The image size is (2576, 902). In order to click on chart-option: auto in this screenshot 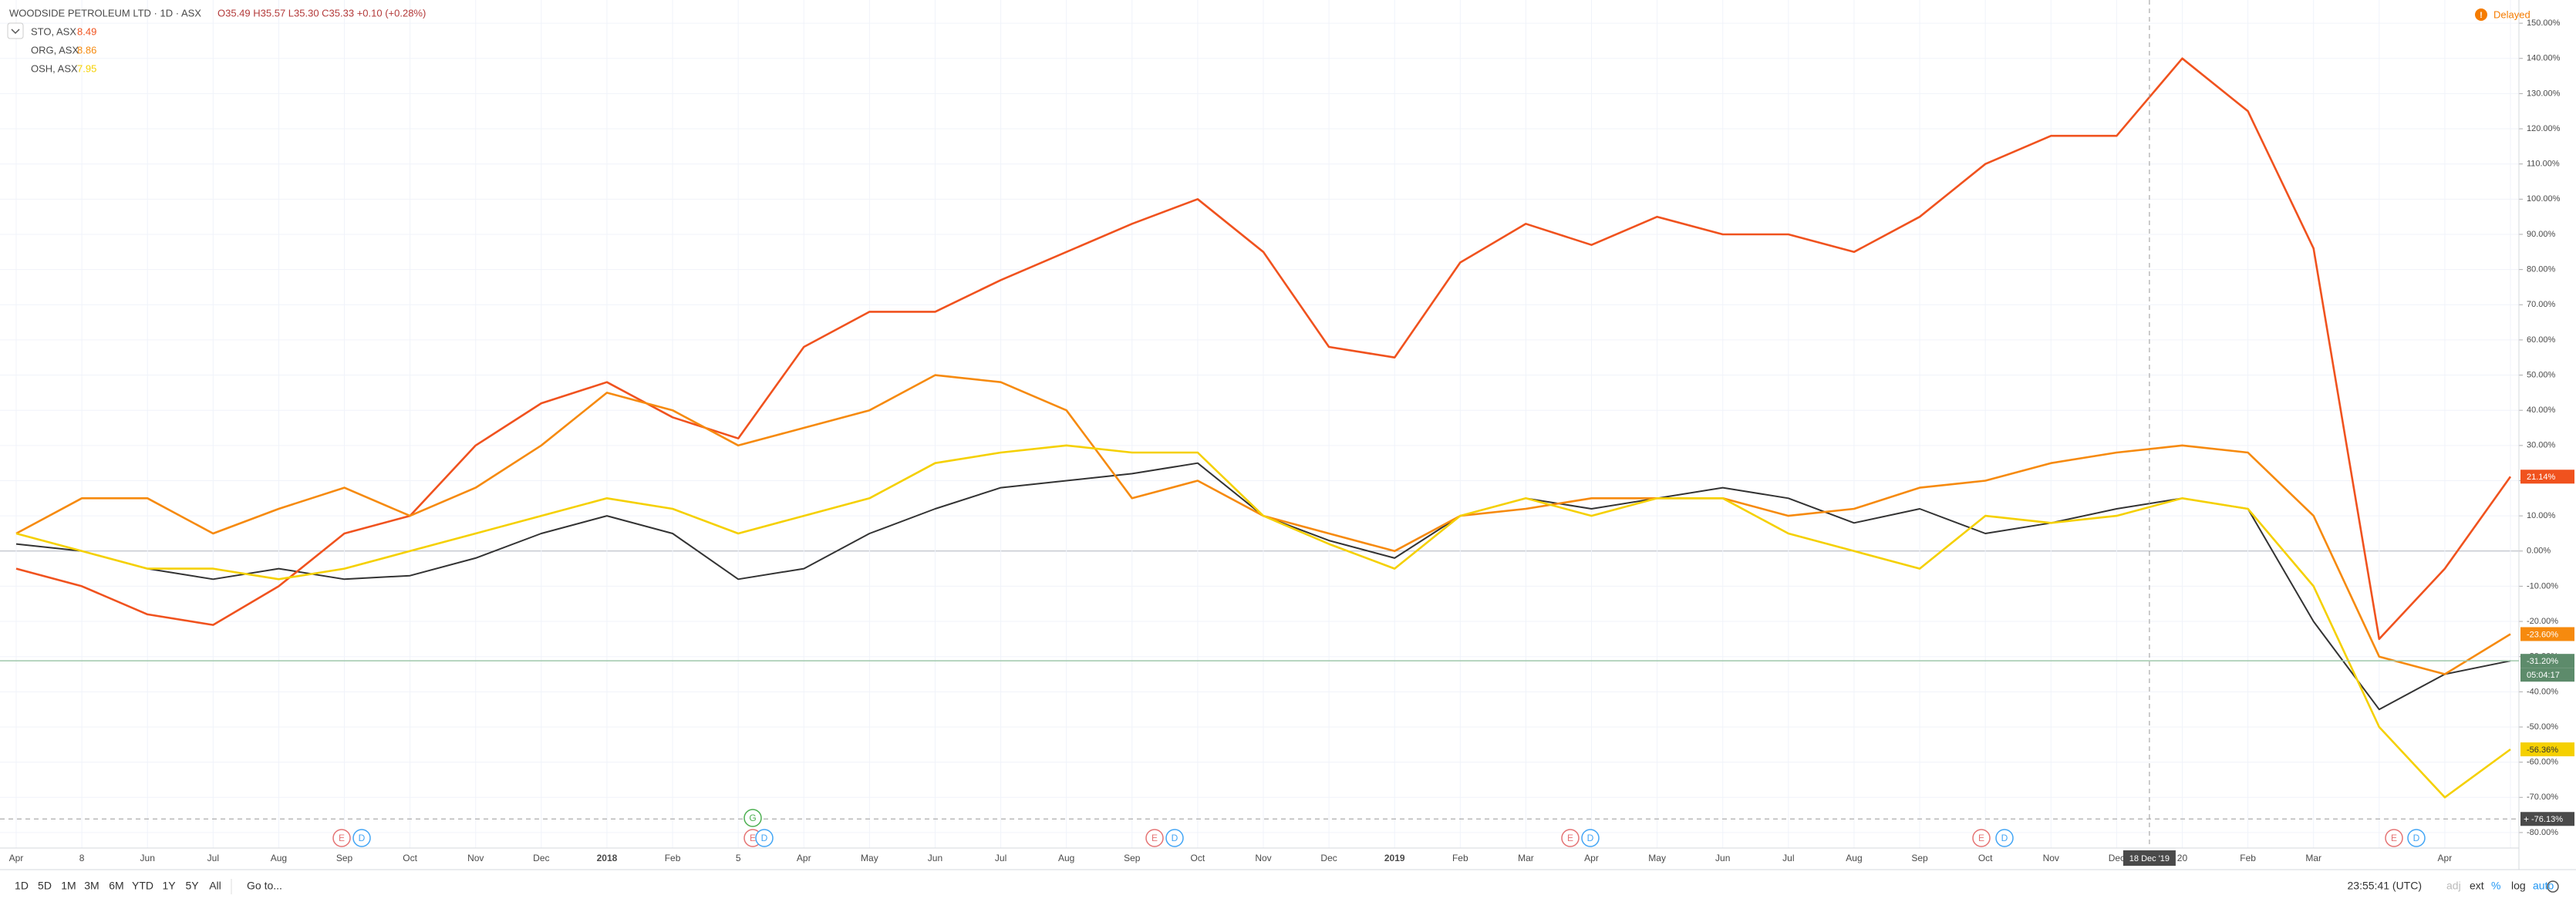, I will do `click(2543, 886)`.